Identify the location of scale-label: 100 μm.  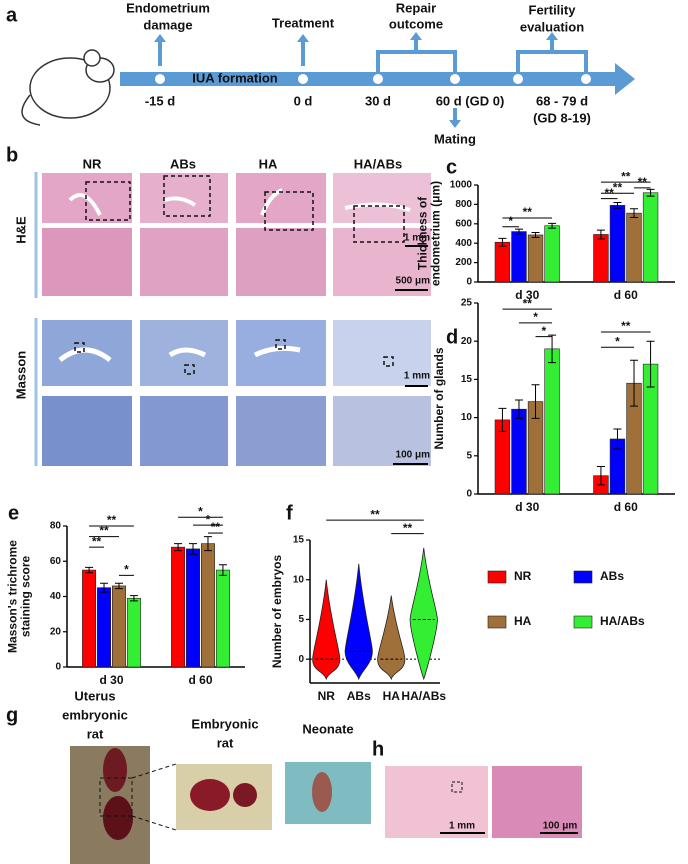
(413, 455).